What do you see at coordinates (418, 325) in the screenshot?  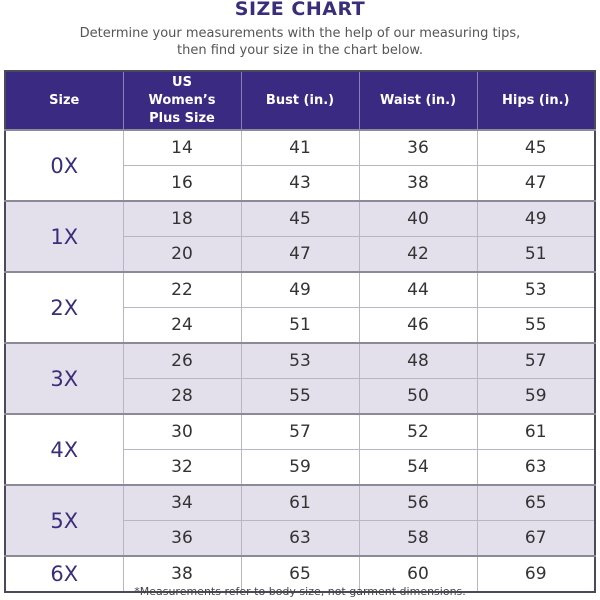 I see `waist-cell: 46` at bounding box center [418, 325].